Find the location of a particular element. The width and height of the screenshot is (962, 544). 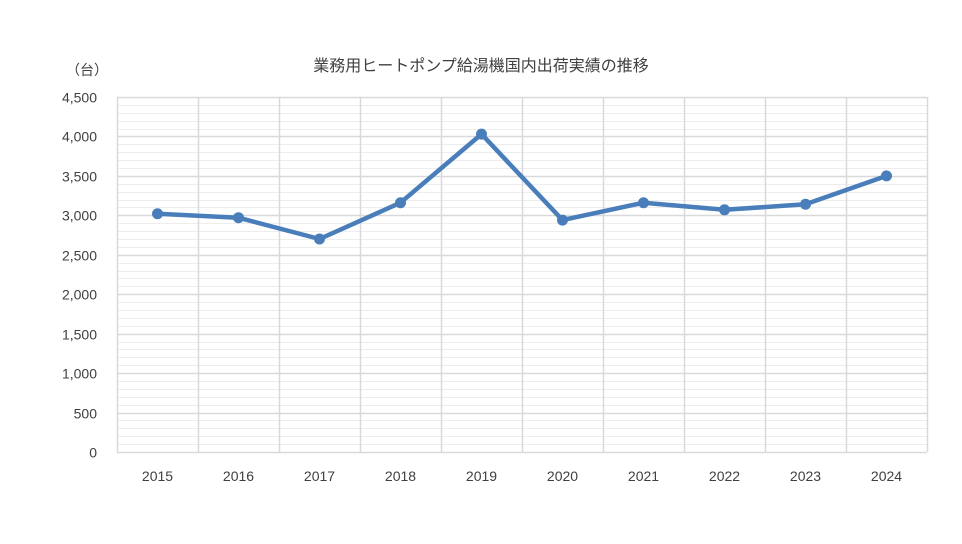

x-tick-label: 2017 is located at coordinates (319, 476).